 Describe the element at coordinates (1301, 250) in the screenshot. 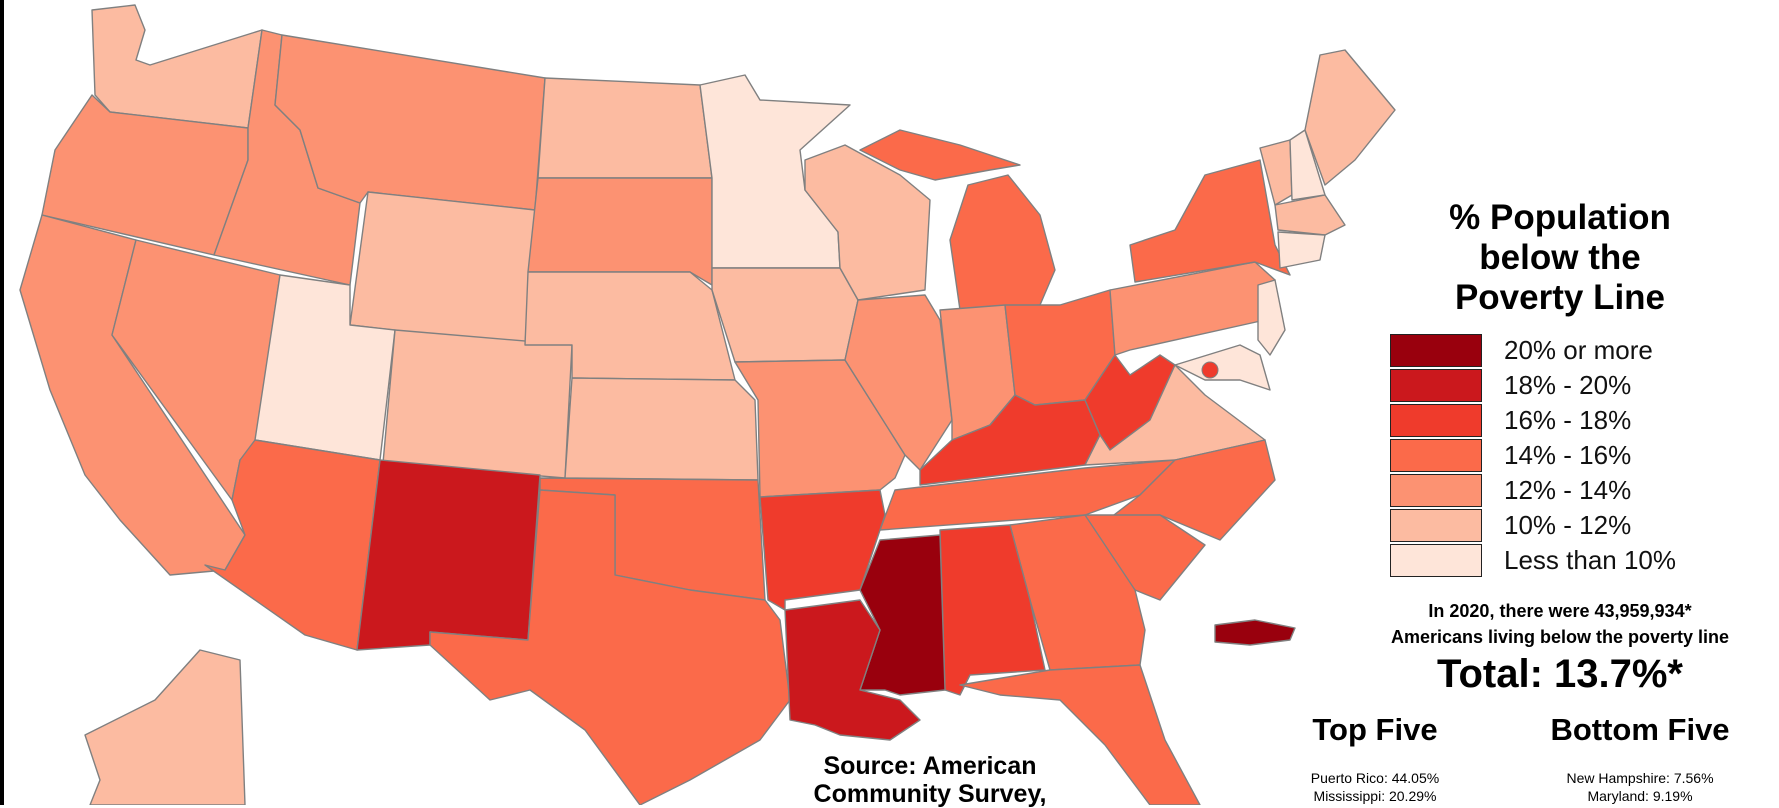

I see `state-connecticut-ri` at that location.